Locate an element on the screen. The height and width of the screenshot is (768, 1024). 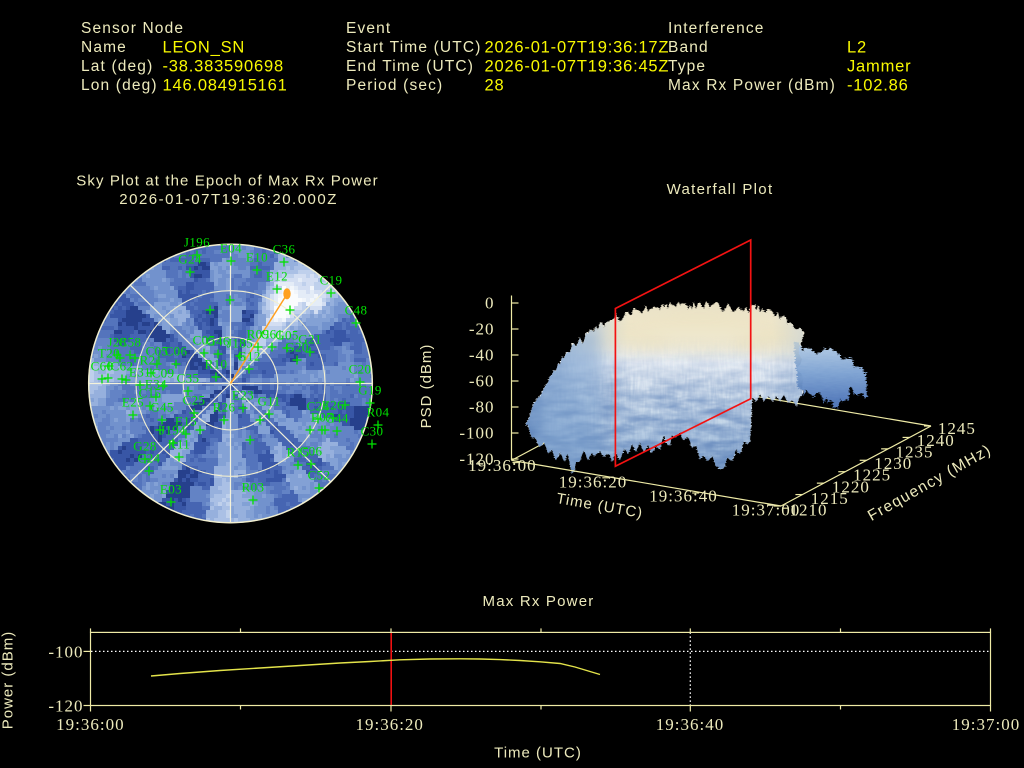
svg-text: G24 is located at coordinates (190, 259).